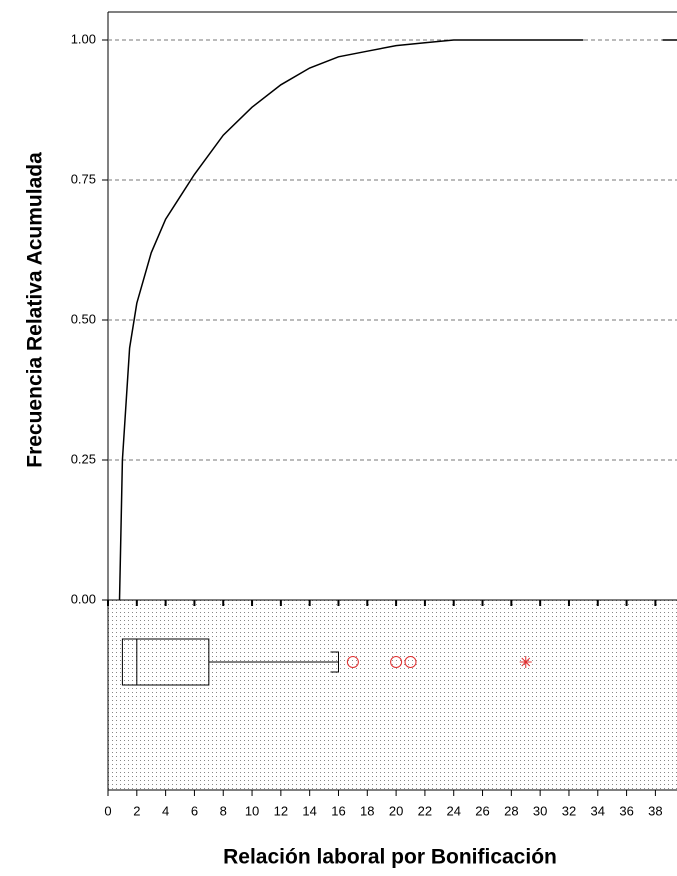 This screenshot has height=876, width=677. I want to click on extreme, so click(525, 662).